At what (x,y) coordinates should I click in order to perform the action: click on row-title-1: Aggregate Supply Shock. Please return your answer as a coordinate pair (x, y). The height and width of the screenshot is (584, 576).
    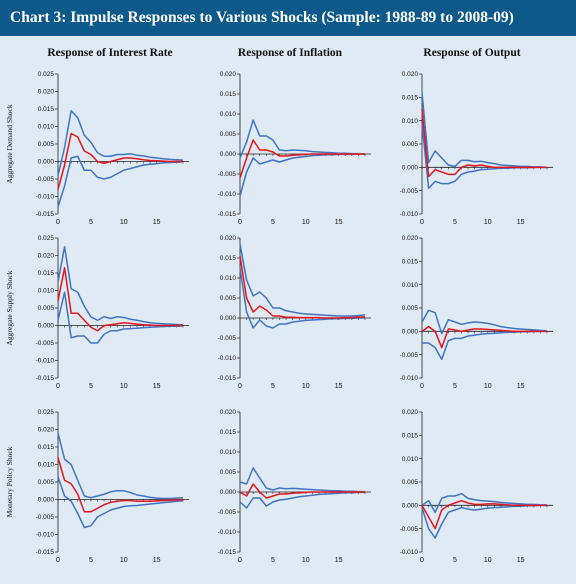
    Looking at the image, I should click on (9, 307).